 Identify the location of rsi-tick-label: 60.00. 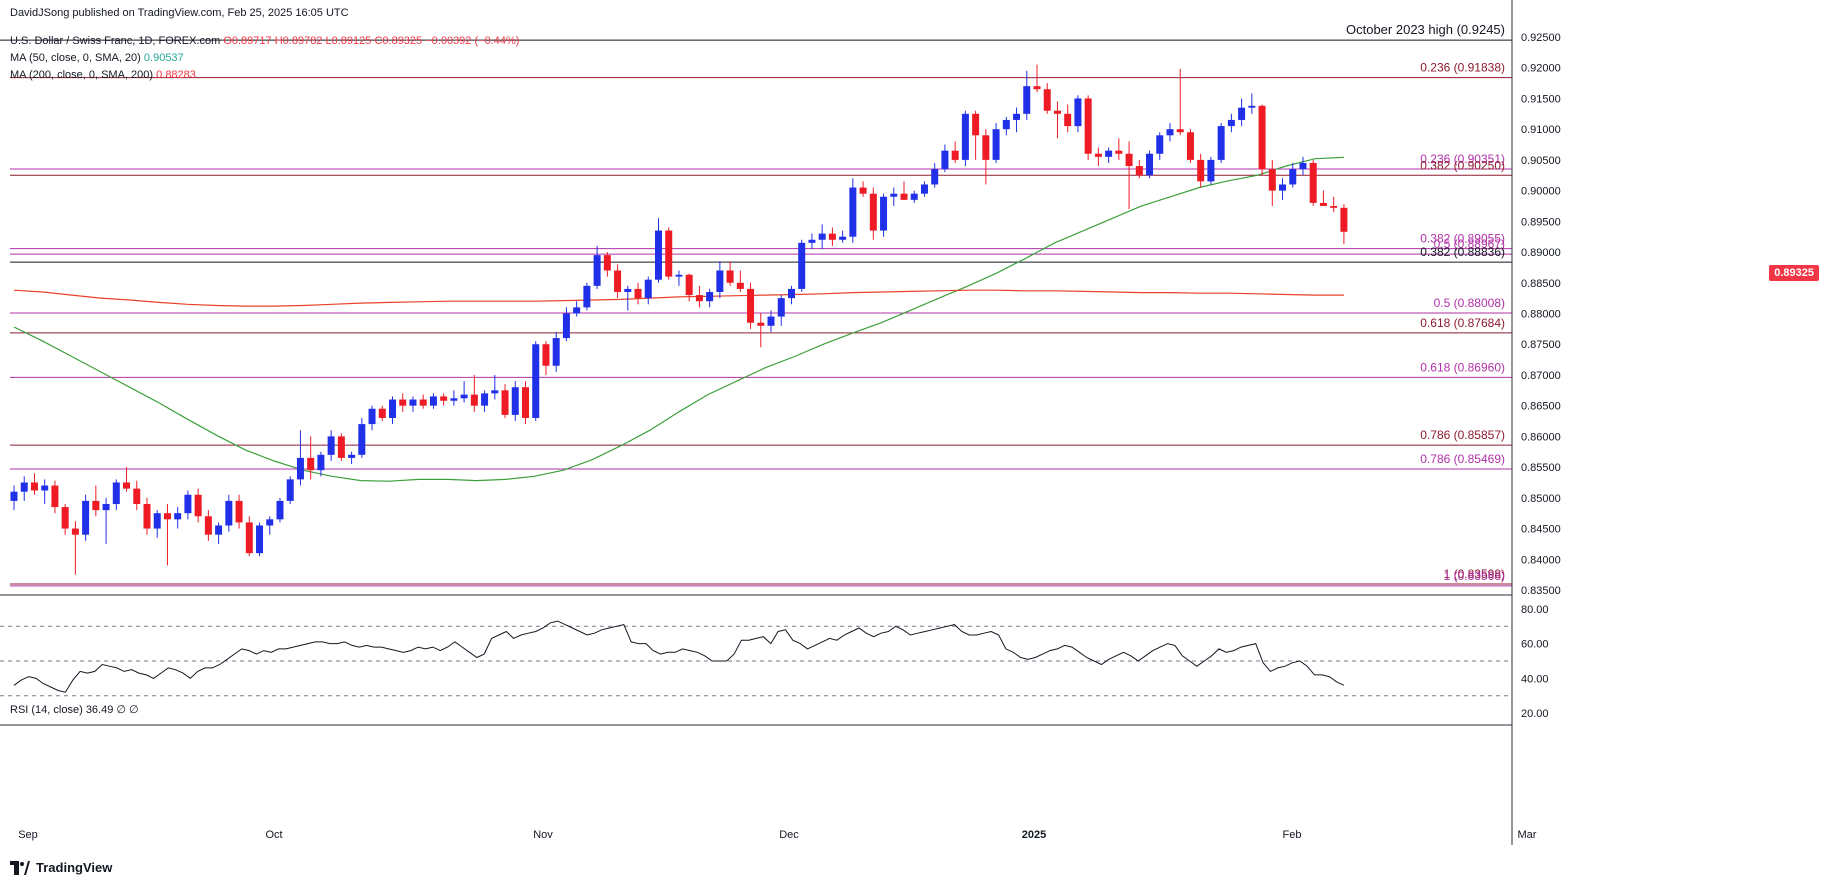
(1535, 645).